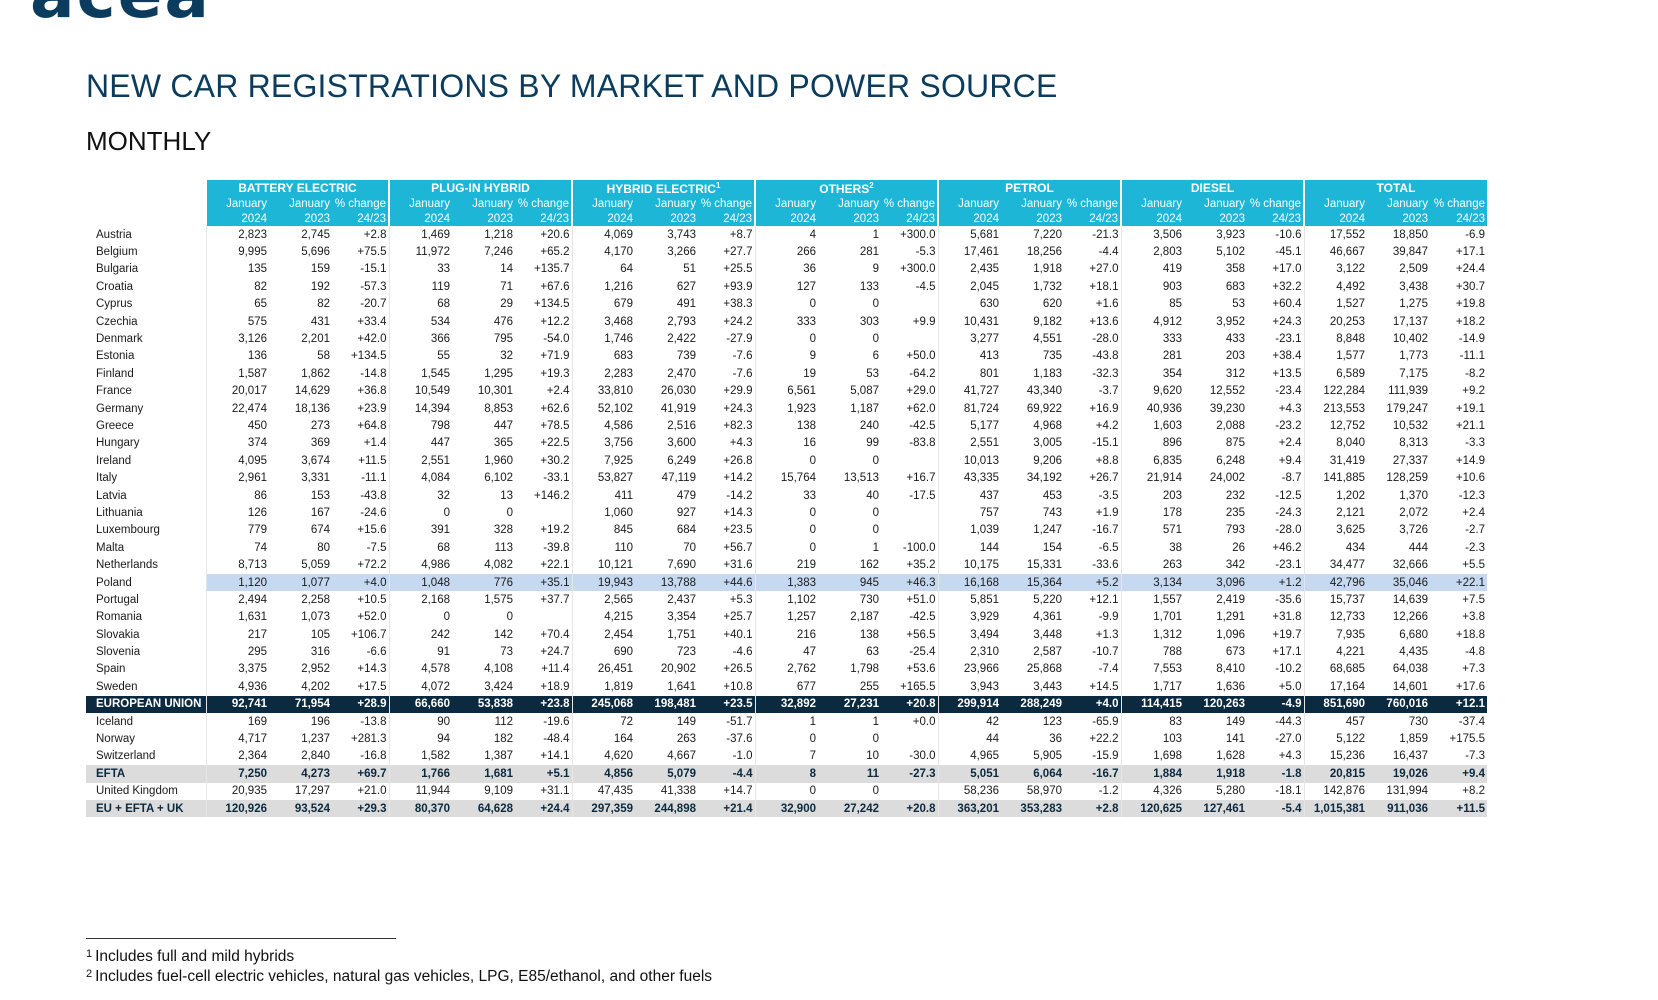 The image size is (1658, 1000). Describe the element at coordinates (1230, 599) in the screenshot. I see `cell-diesel-jan-2023: 2,419` at that location.